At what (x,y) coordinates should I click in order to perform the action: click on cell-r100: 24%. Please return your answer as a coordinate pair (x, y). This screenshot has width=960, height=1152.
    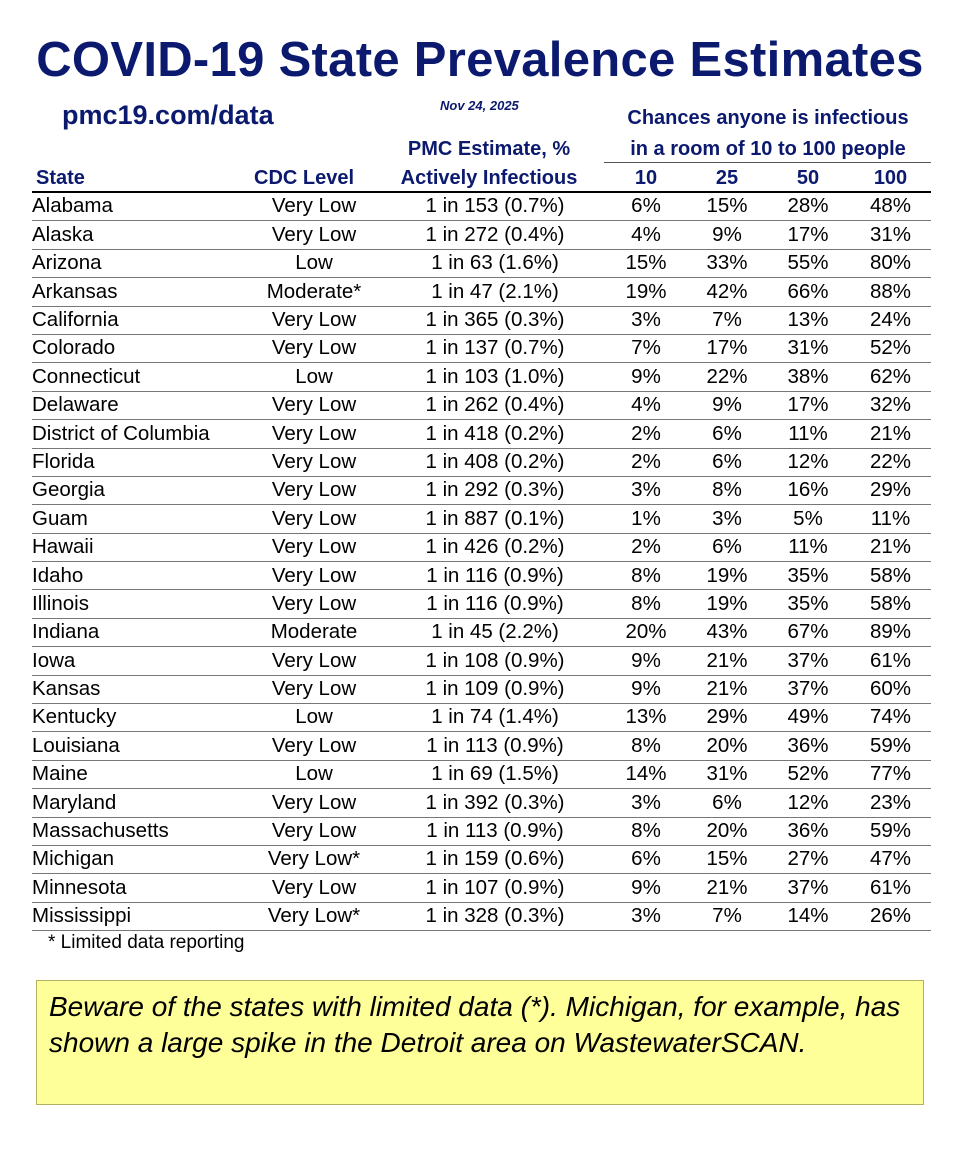
    Looking at the image, I should click on (890, 320).